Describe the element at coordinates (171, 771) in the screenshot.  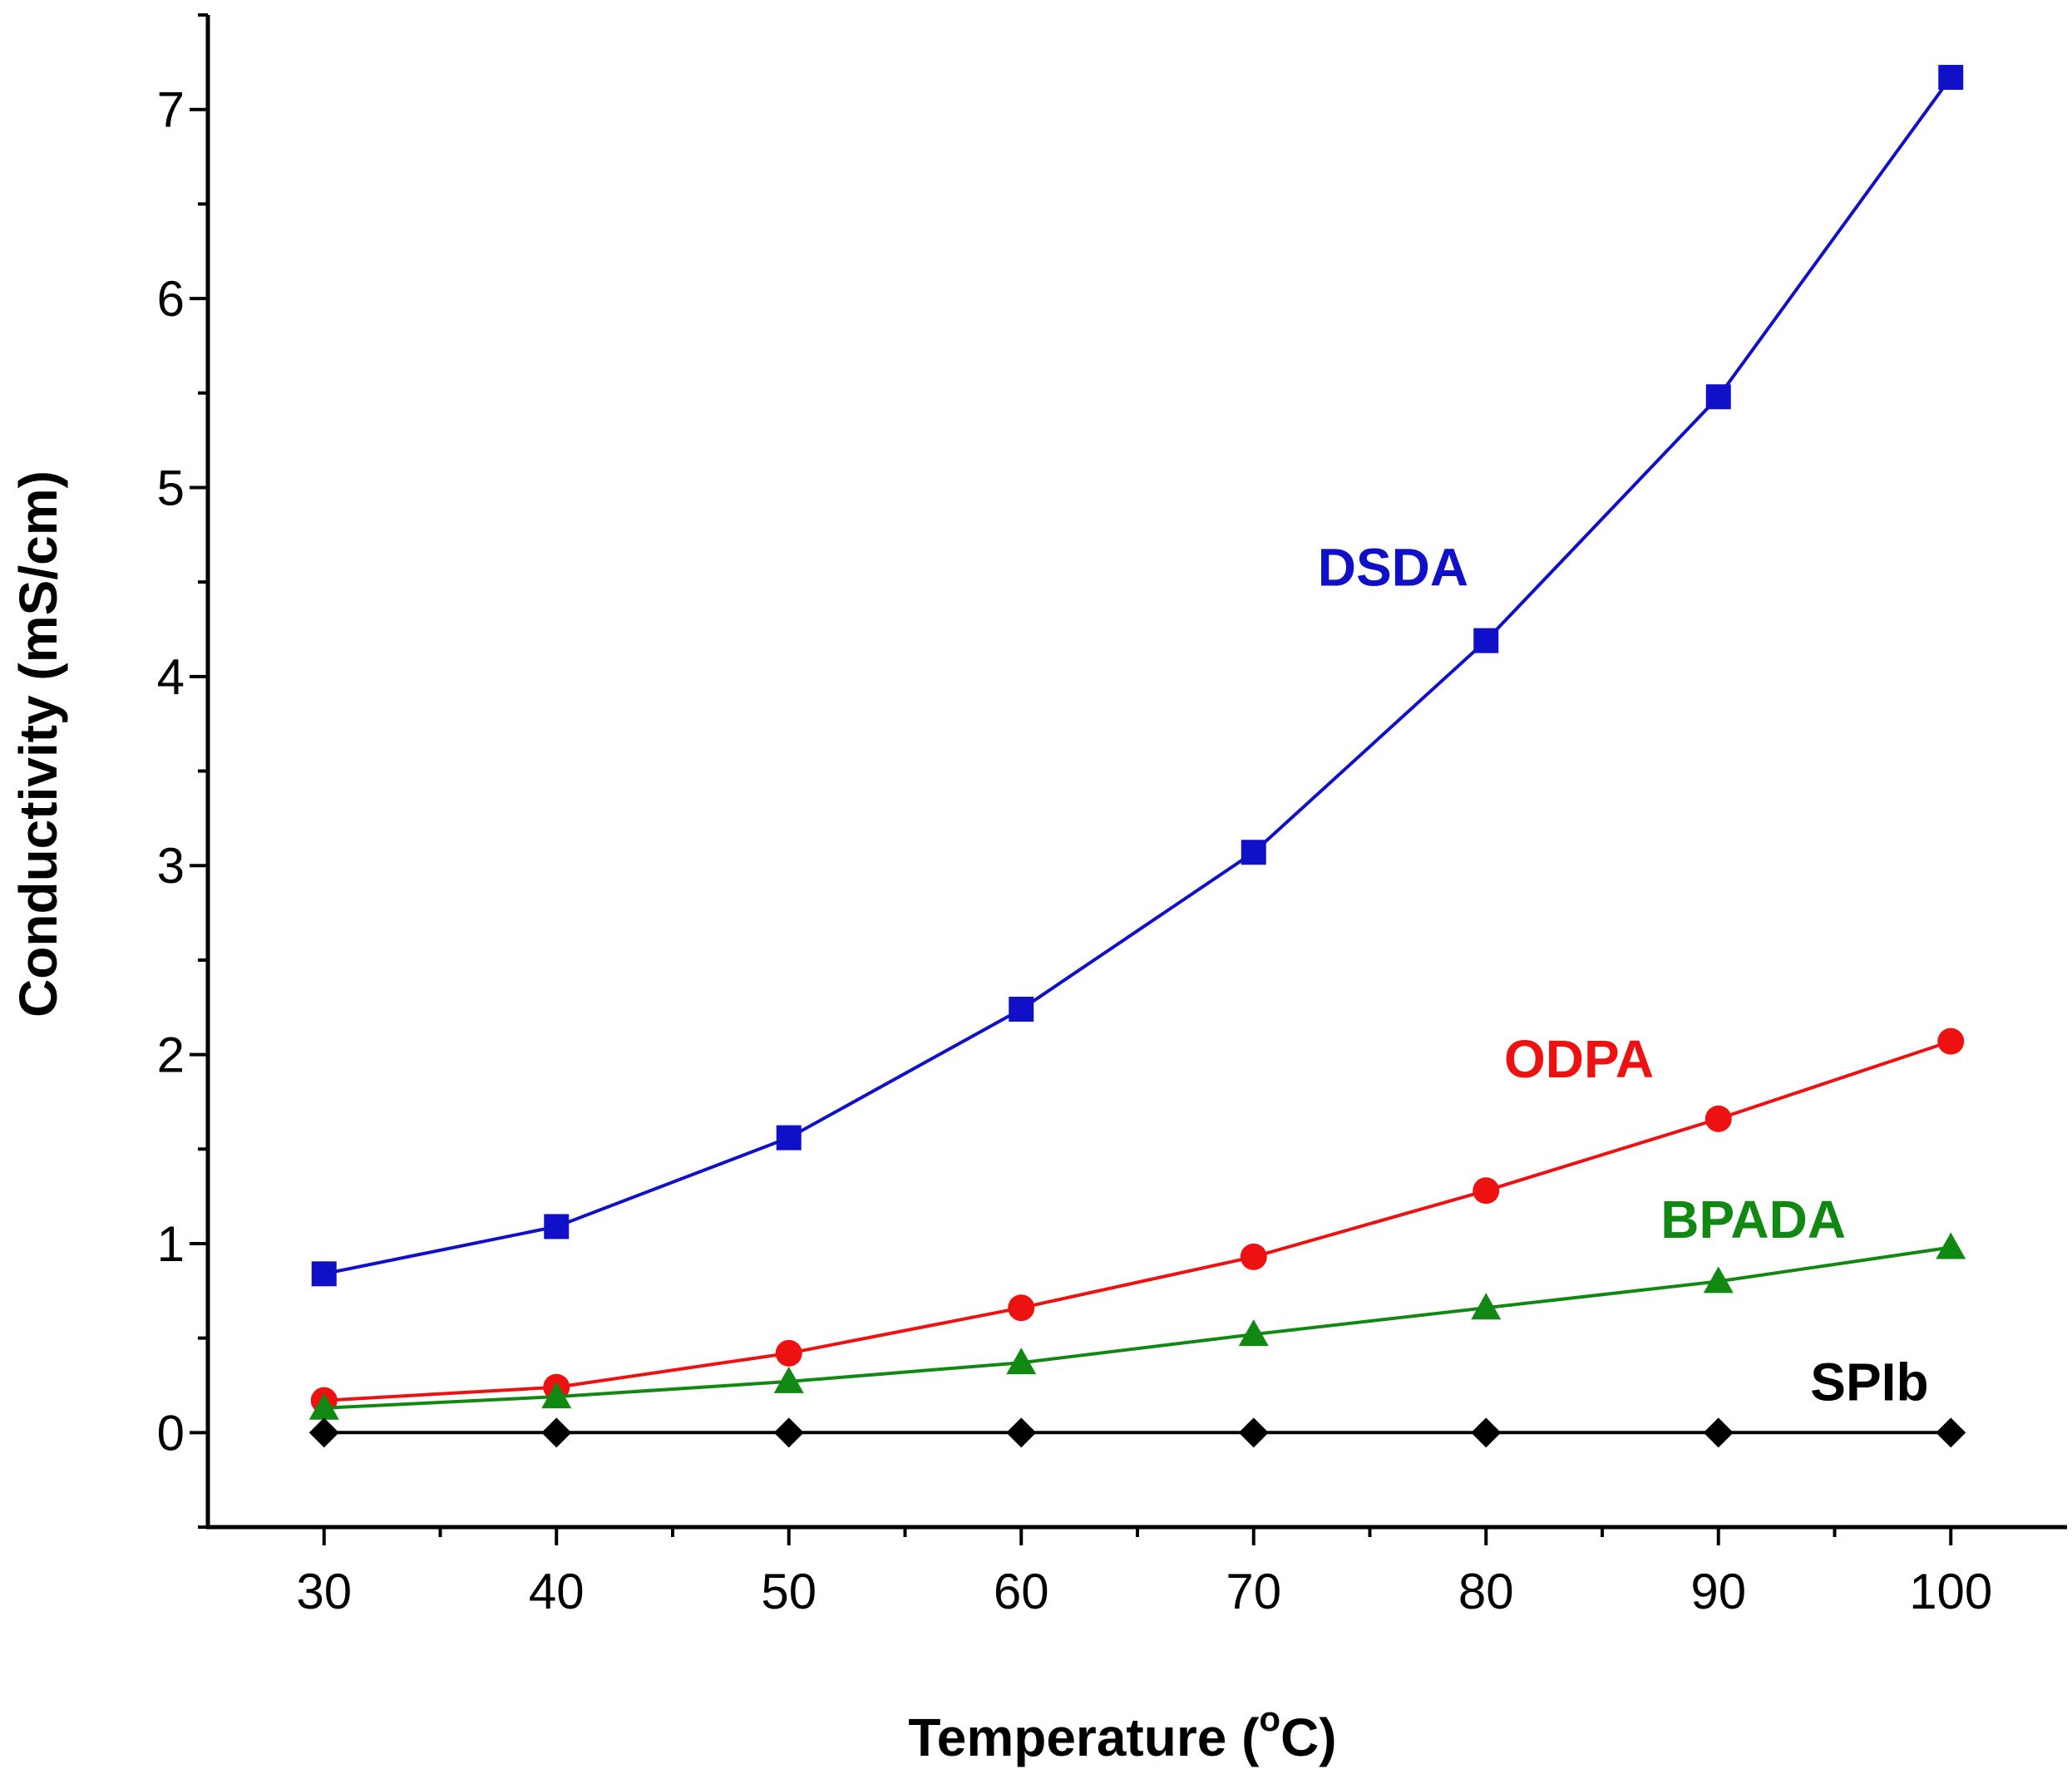
I see `y-tick-labels: 0 1 2 3 4 5 6 7` at that location.